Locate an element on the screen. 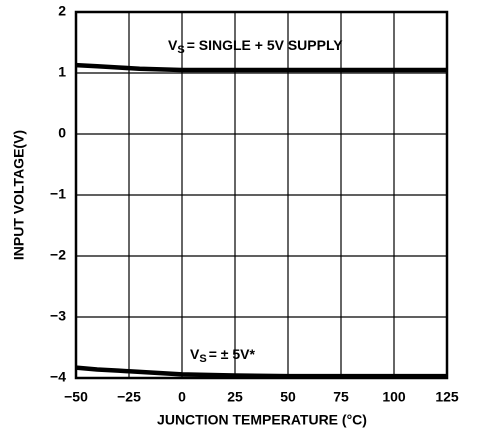 This screenshot has width=477, height=433. y-tick-label: −2 is located at coordinates (58, 255).